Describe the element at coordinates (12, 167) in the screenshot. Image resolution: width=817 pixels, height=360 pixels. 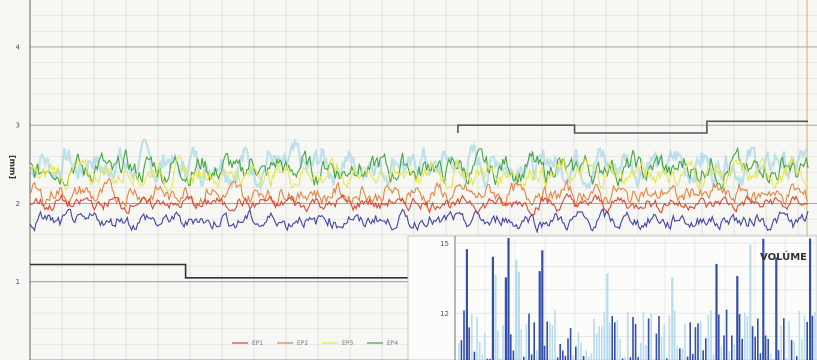
I see `y-axis-label: [mm]` at that location.